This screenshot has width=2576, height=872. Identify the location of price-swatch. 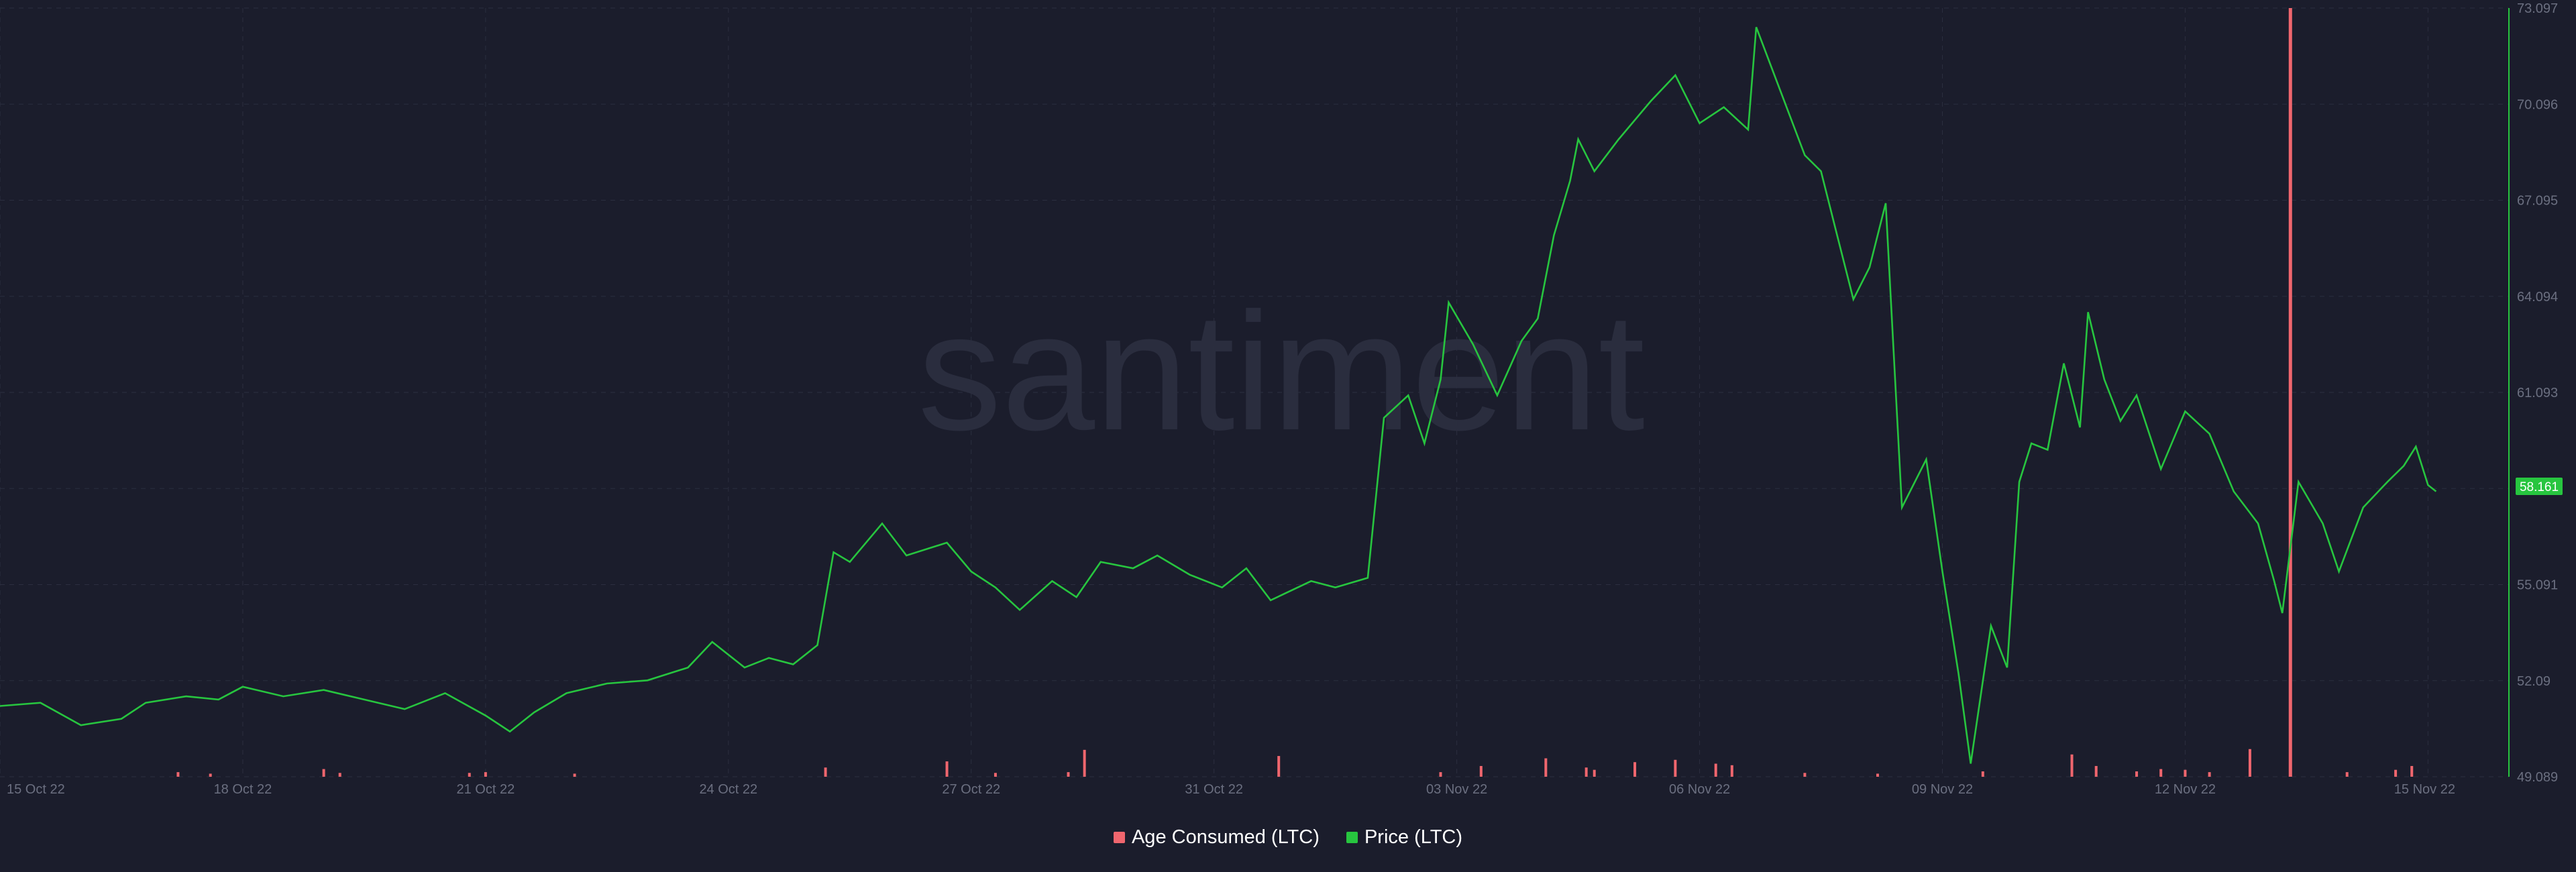
(1352, 837).